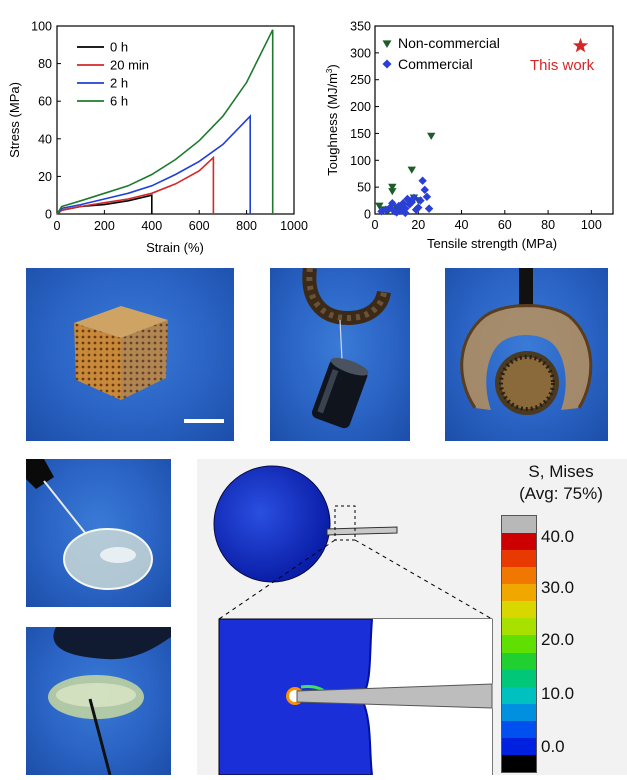  What do you see at coordinates (387, 64) in the screenshot?
I see `legend-marker-commercial` at bounding box center [387, 64].